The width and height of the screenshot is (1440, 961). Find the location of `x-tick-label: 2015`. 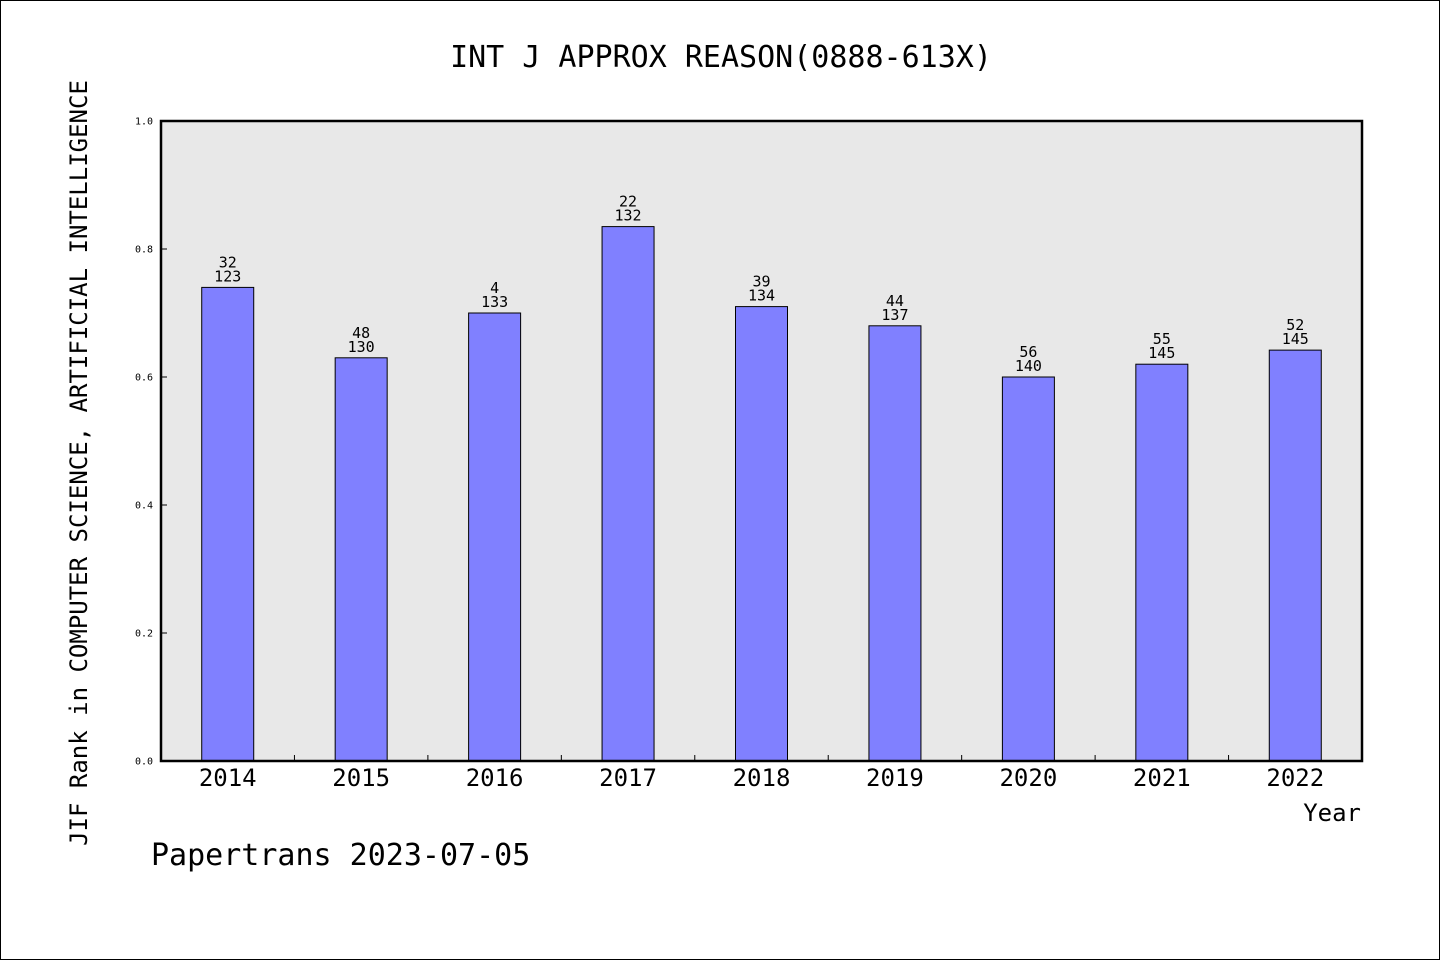

x-tick-label: 2015 is located at coordinates (361, 778).